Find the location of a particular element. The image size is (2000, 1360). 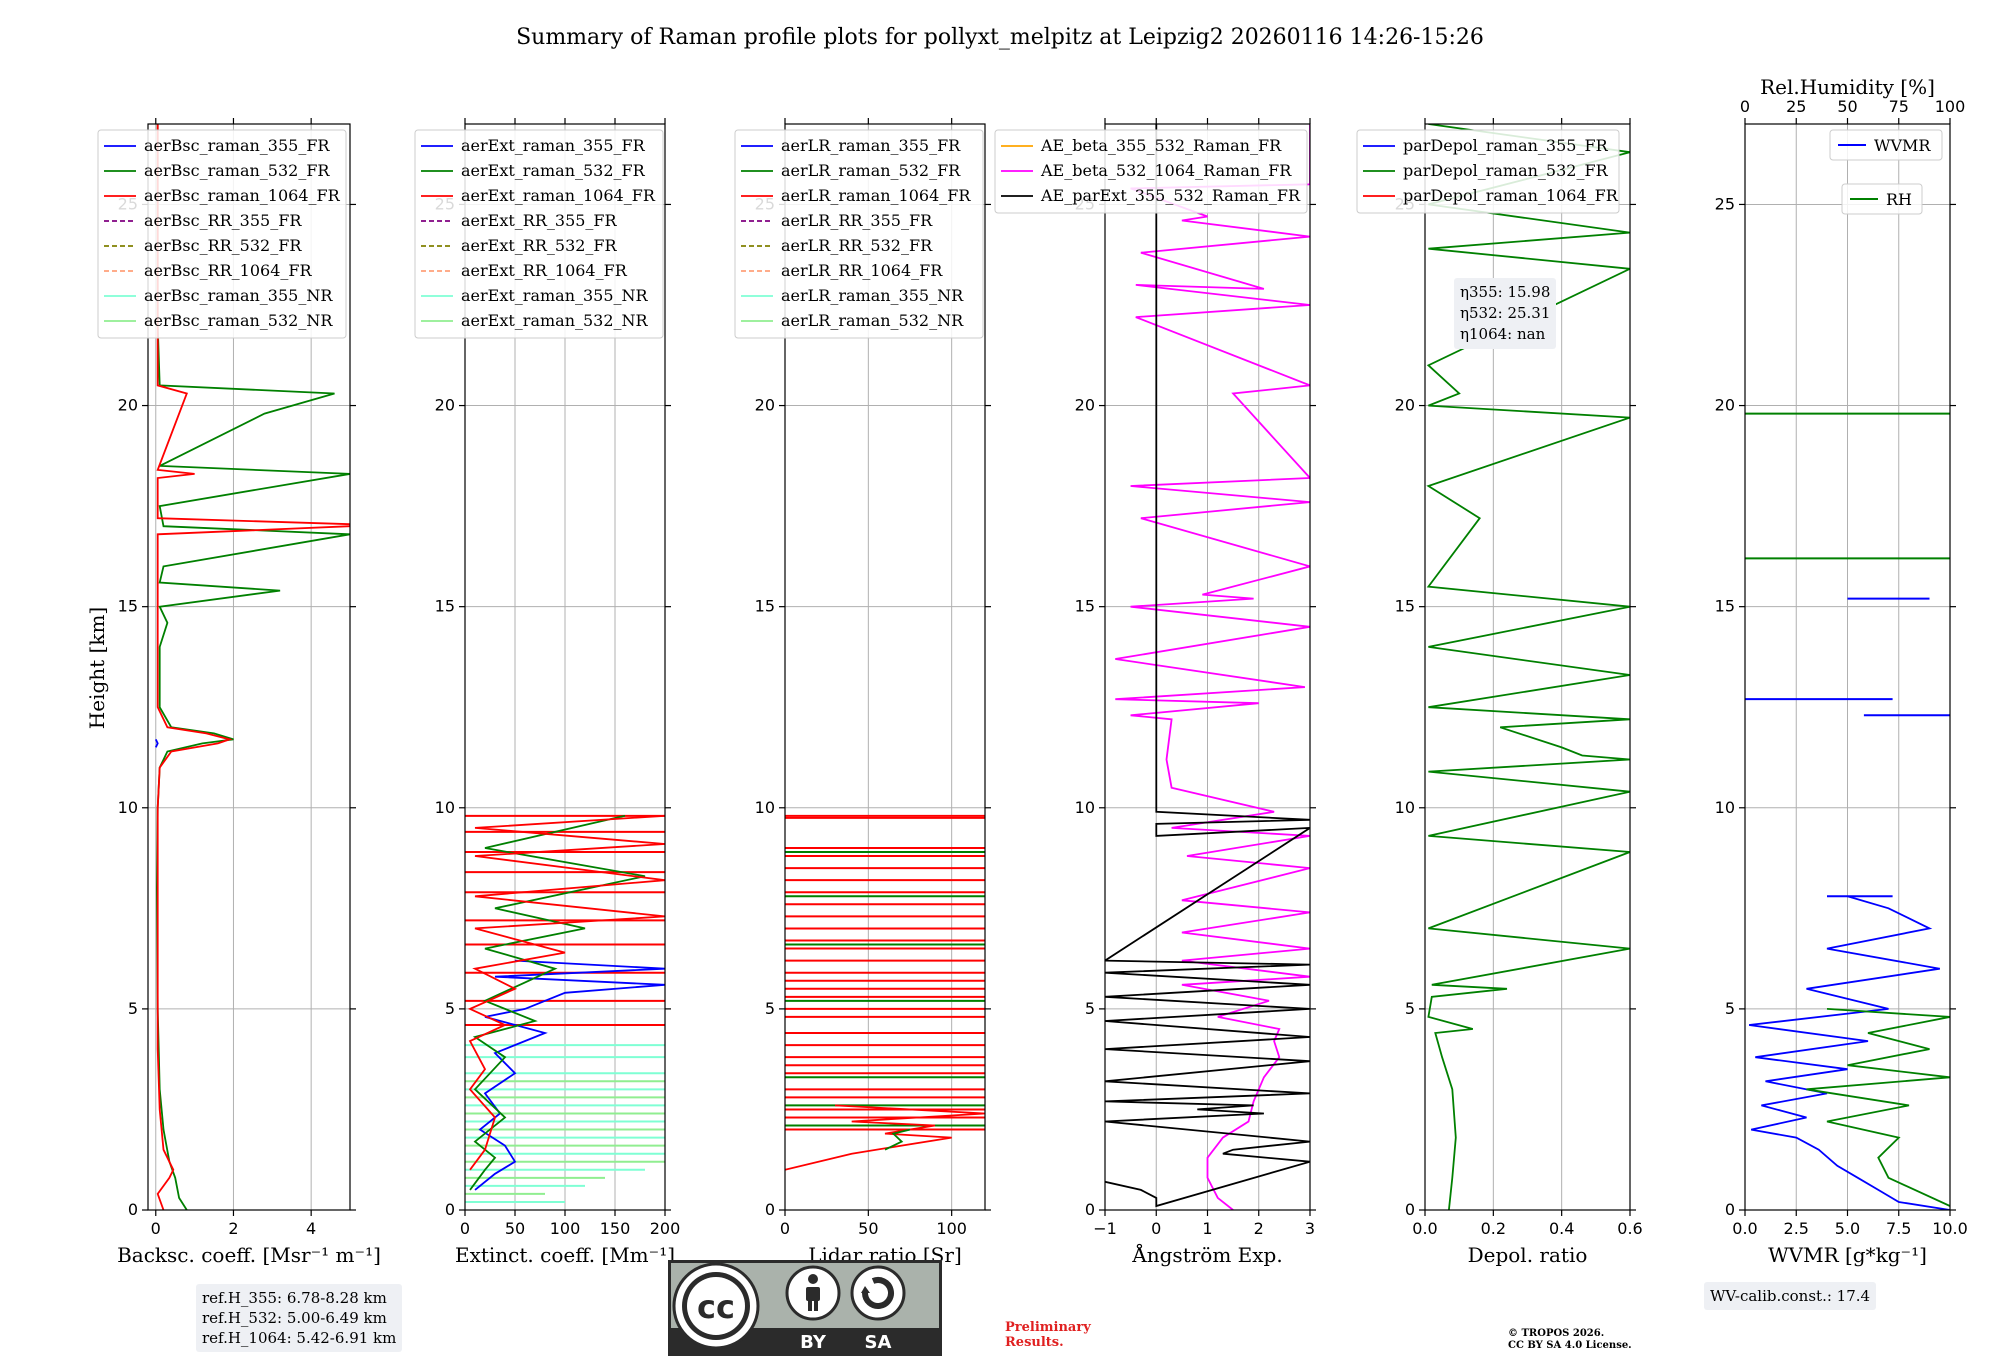

ref-height-355: ref.H_355: 6.78-8.28 km is located at coordinates (294, 1298).